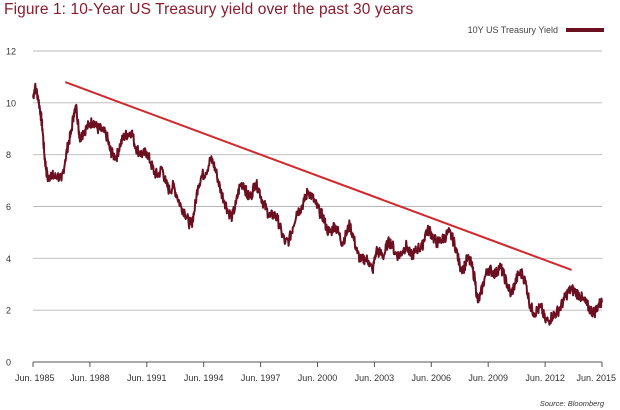 The width and height of the screenshot is (620, 410). What do you see at coordinates (8, 363) in the screenshot?
I see `y-tick-label: 0` at bounding box center [8, 363].